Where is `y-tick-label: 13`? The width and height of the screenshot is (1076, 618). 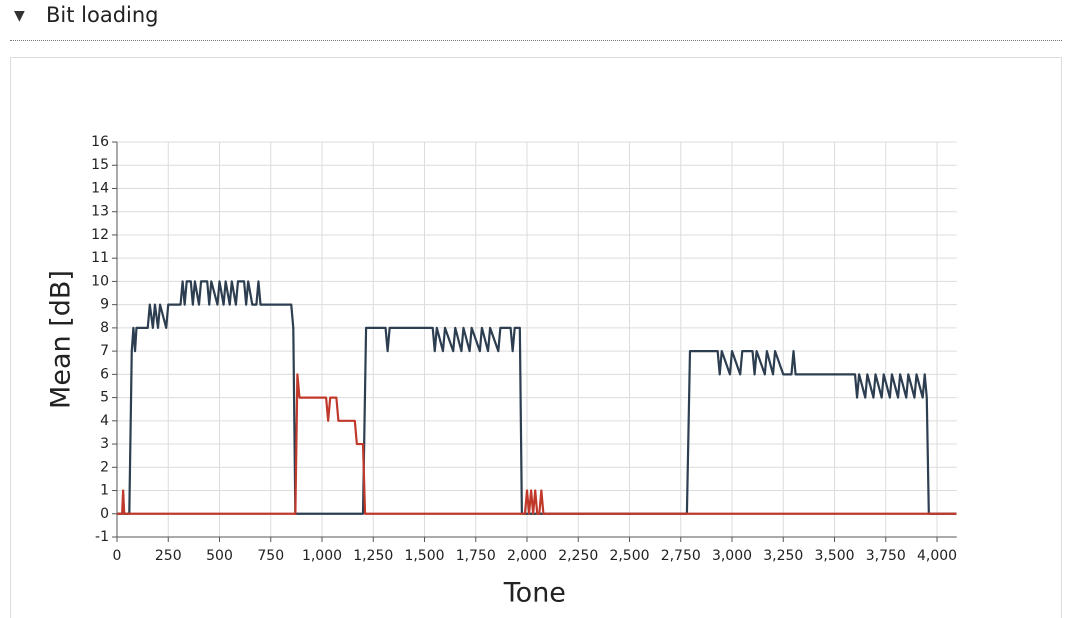 y-tick-label: 13 is located at coordinates (100, 212).